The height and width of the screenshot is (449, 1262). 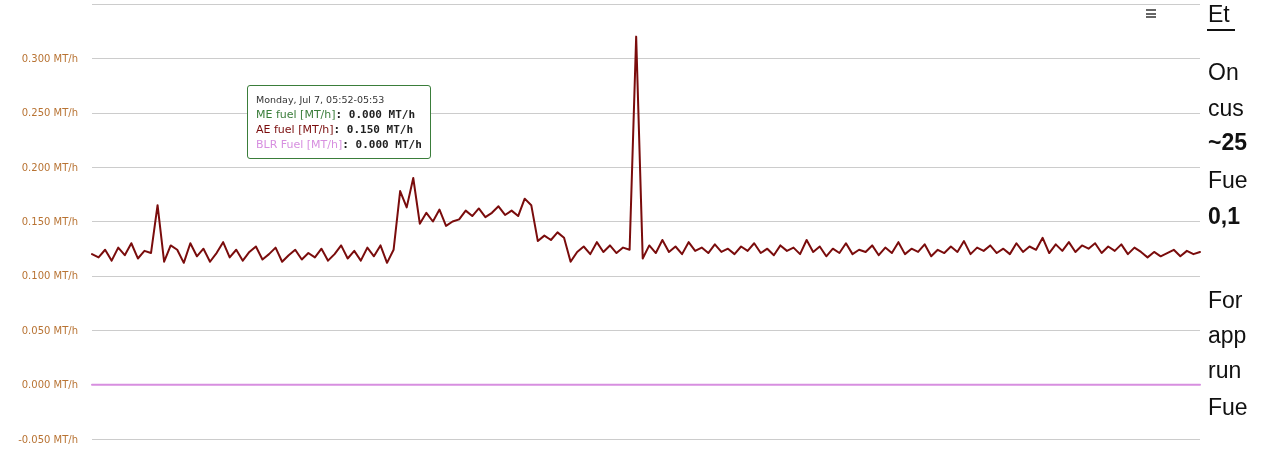 What do you see at coordinates (1228, 141) in the screenshot?
I see `text: ~25` at bounding box center [1228, 141].